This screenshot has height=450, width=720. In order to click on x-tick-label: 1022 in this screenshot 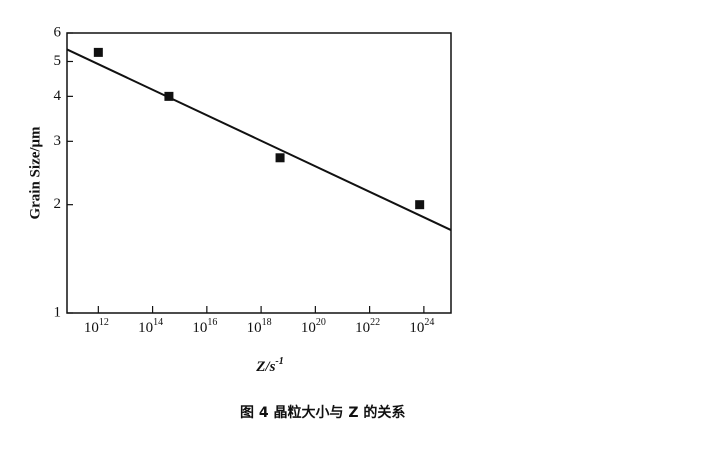, I will do `click(367, 326)`.